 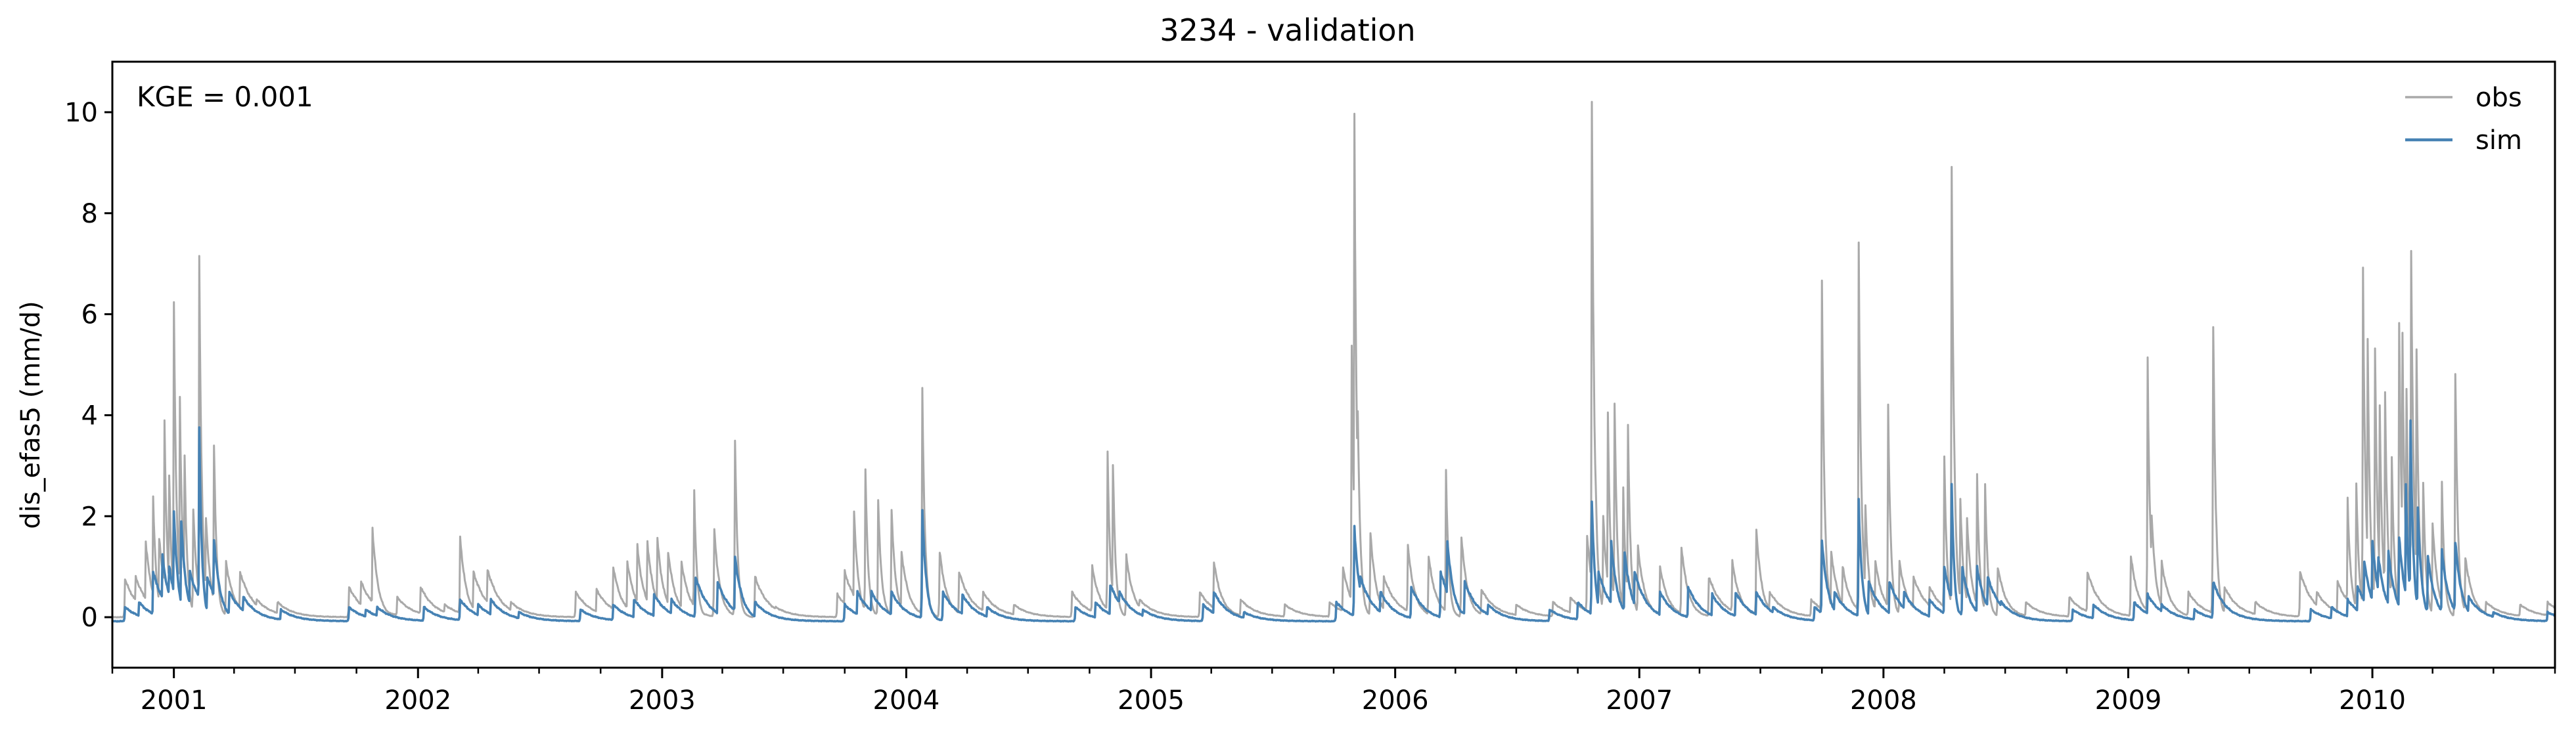 What do you see at coordinates (1883, 700) in the screenshot?
I see `x-tick-label: 2008` at bounding box center [1883, 700].